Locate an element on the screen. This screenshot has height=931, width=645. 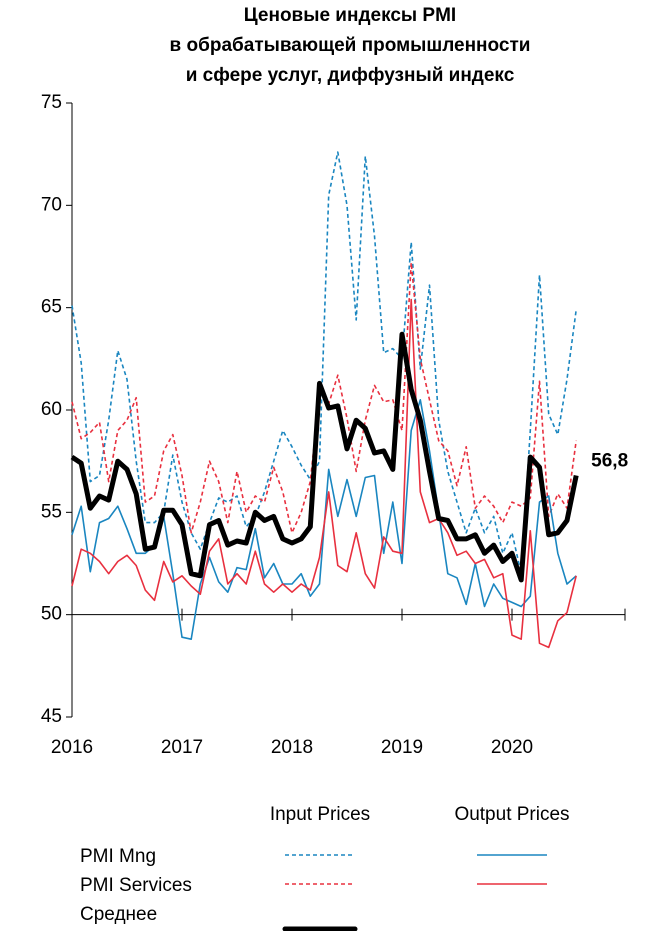
chart-title: и сфере услуг, диффузный индекс is located at coordinates (350, 75).